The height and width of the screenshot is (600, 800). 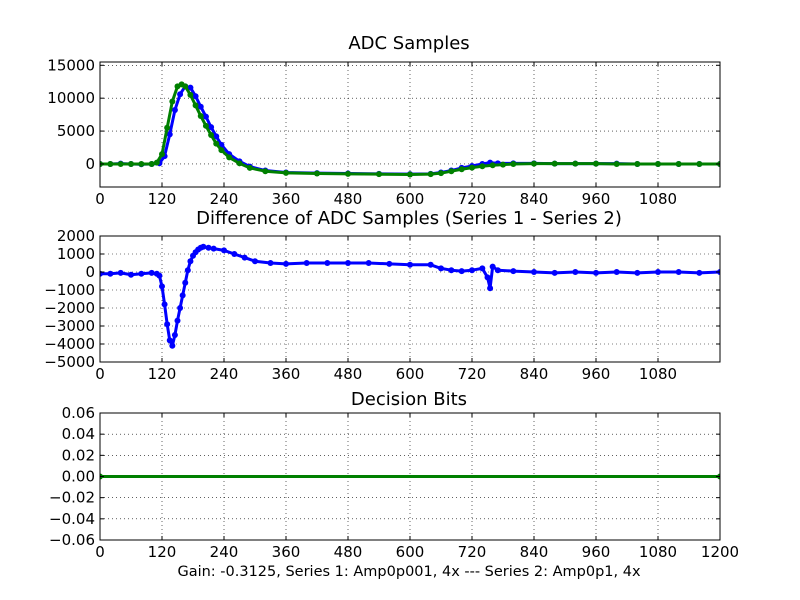 What do you see at coordinates (69, 362) in the screenshot?
I see `y-tick-label: −5000` at bounding box center [69, 362].